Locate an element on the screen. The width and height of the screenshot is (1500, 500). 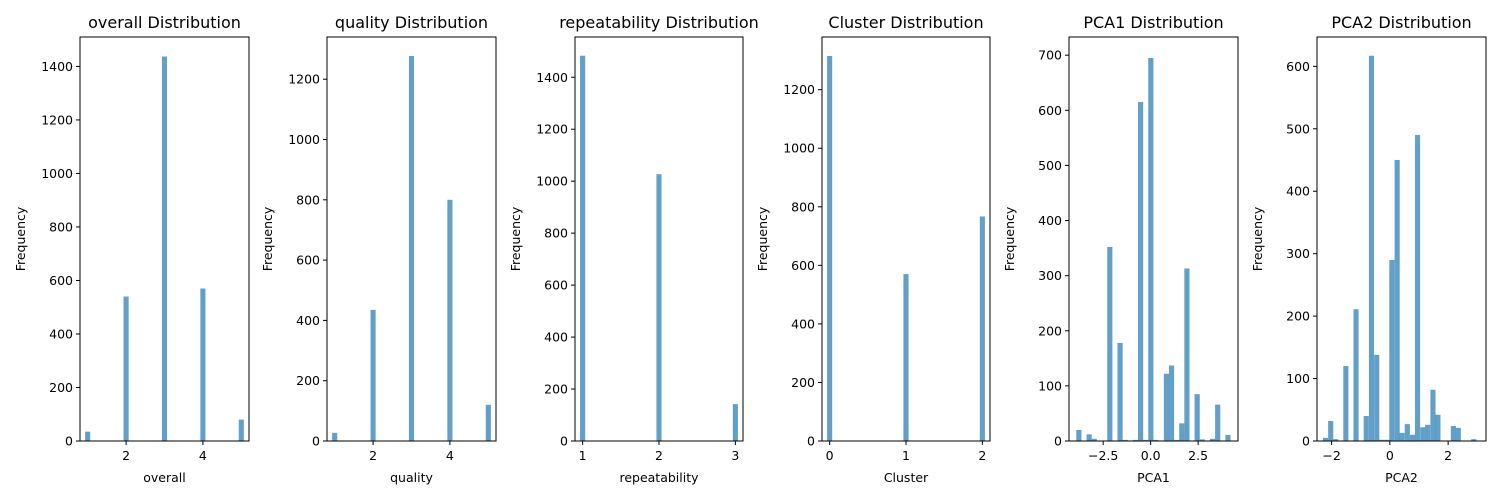
x-tick-label: 2.5 is located at coordinates (1198, 455).